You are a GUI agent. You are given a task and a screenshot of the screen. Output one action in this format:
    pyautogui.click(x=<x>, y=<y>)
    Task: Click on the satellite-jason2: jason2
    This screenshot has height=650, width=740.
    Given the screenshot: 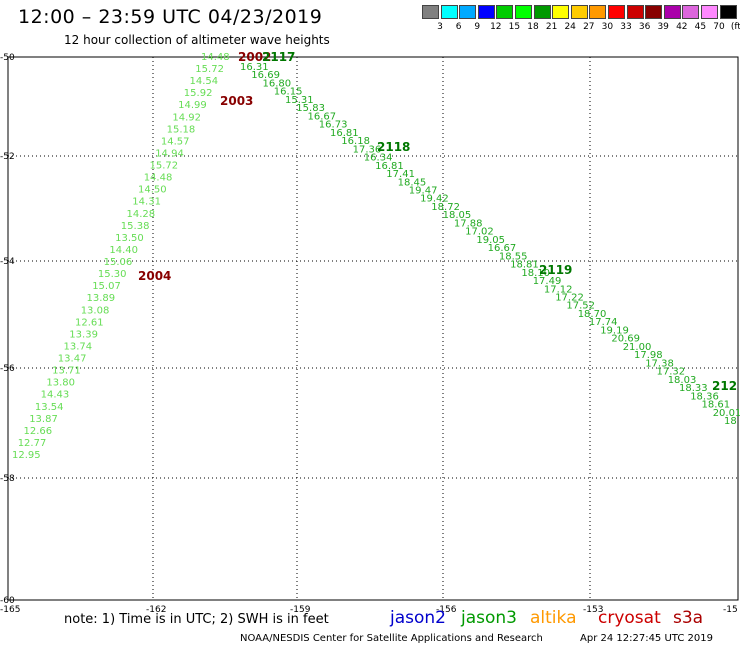 What is the action you would take?
    pyautogui.click(x=418, y=618)
    